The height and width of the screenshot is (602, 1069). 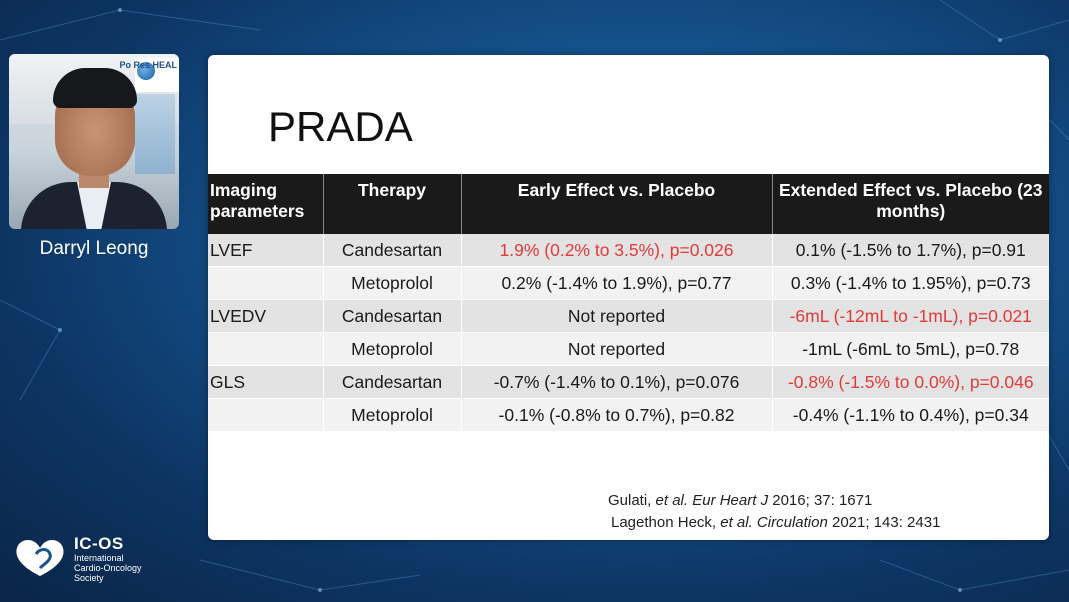 I want to click on globe-icon, so click(x=146, y=71).